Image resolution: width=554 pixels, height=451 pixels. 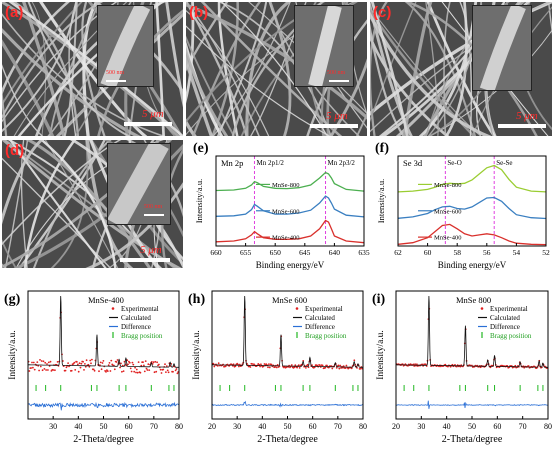 What do you see at coordinates (103, 331) in the screenshot?
I see `calculated-line-g` at bounding box center [103, 331].